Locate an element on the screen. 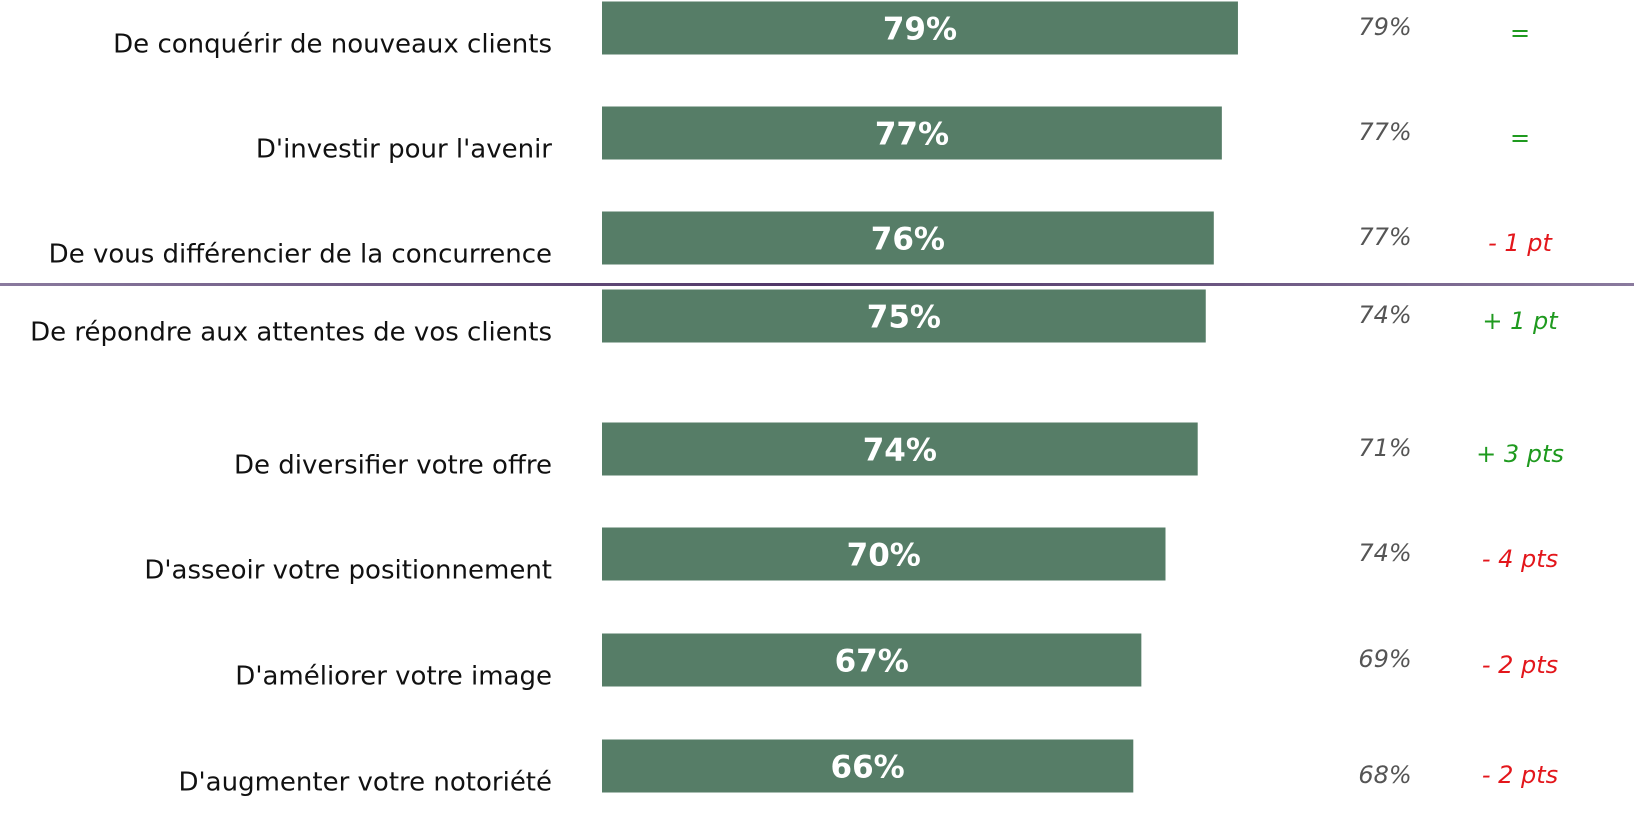  bar-value-label: 66% is located at coordinates (868, 768).